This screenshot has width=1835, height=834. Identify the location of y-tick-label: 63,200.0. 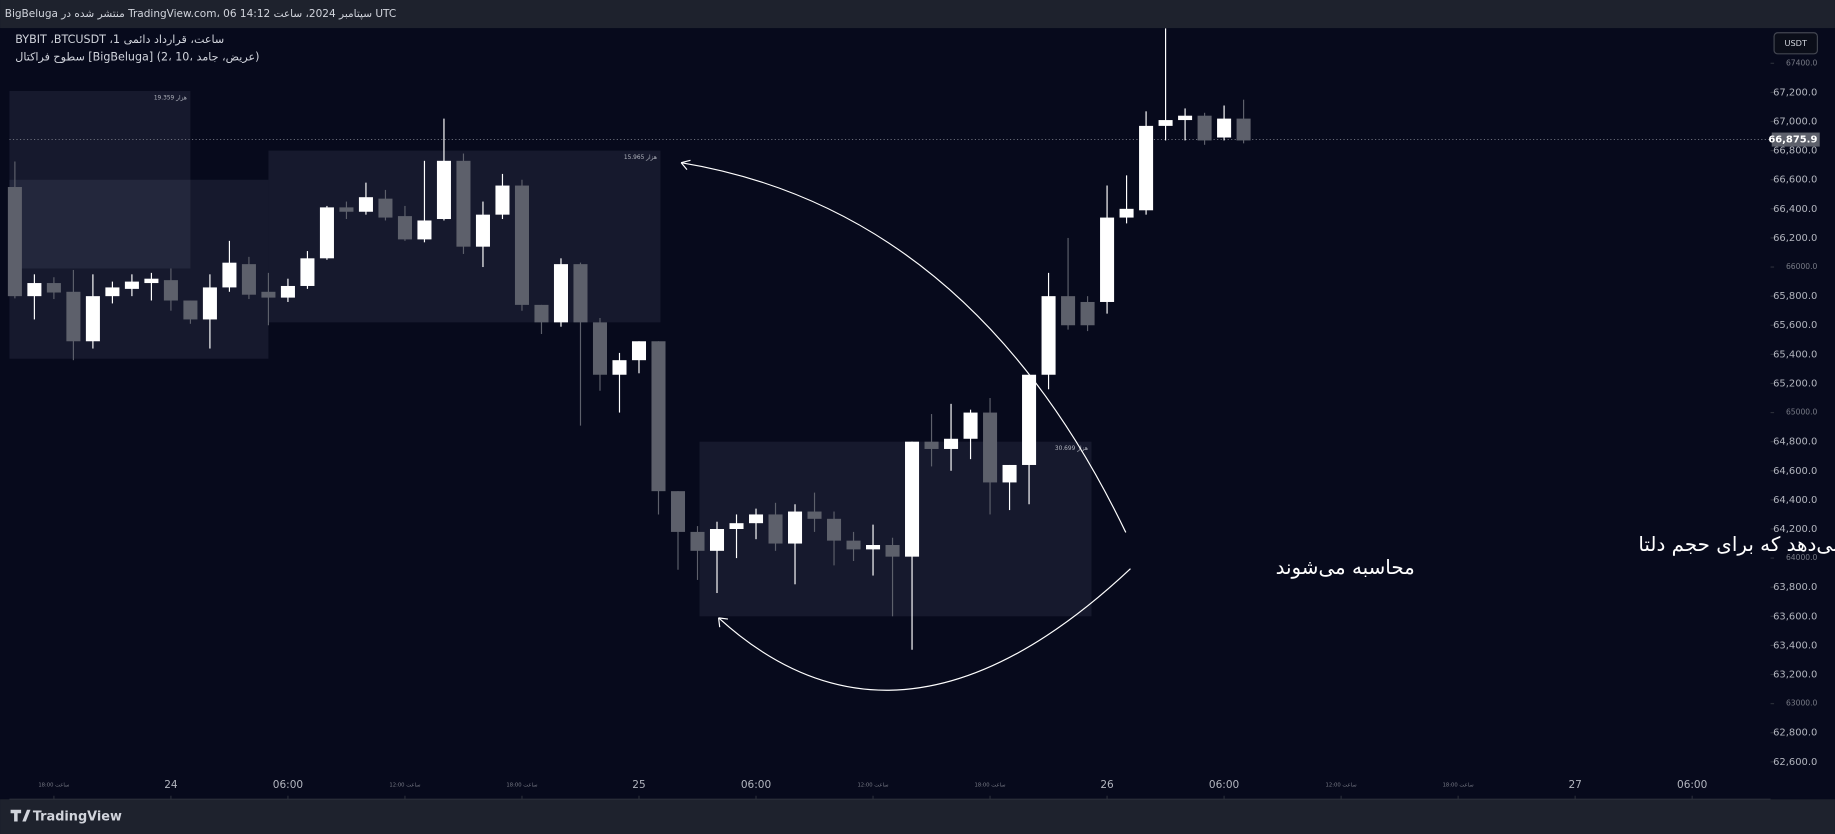
(1795, 675).